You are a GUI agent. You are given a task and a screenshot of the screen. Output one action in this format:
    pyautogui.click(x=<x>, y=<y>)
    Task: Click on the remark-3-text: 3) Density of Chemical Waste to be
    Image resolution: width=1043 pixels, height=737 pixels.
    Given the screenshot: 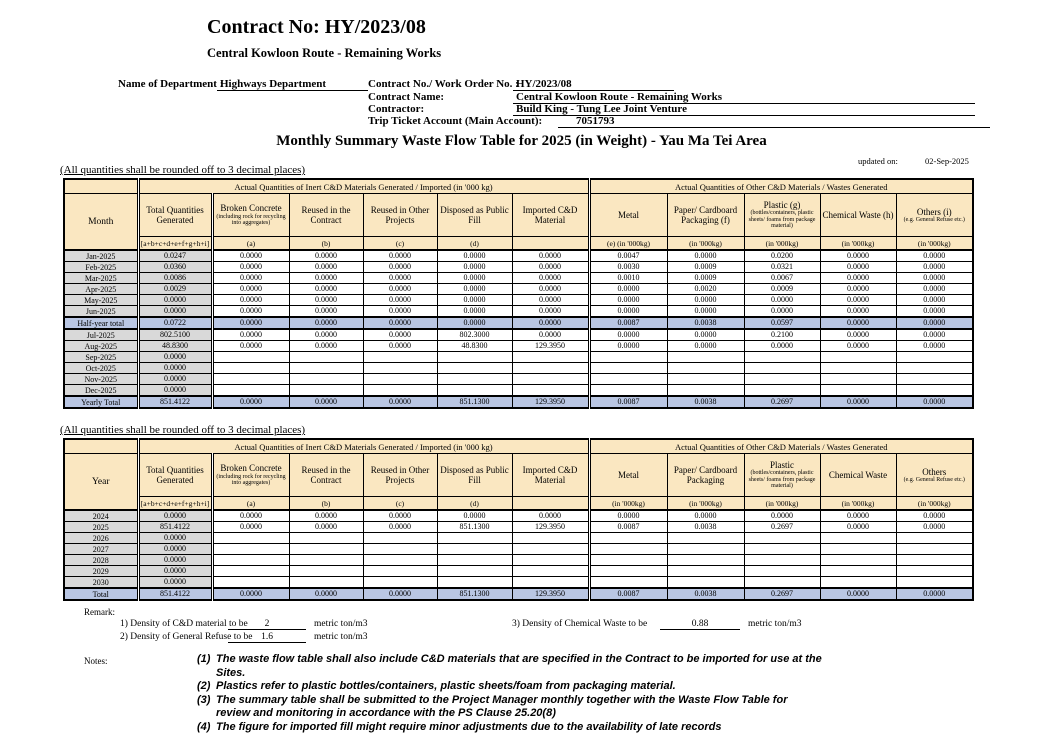 What is the action you would take?
    pyautogui.click(x=580, y=624)
    